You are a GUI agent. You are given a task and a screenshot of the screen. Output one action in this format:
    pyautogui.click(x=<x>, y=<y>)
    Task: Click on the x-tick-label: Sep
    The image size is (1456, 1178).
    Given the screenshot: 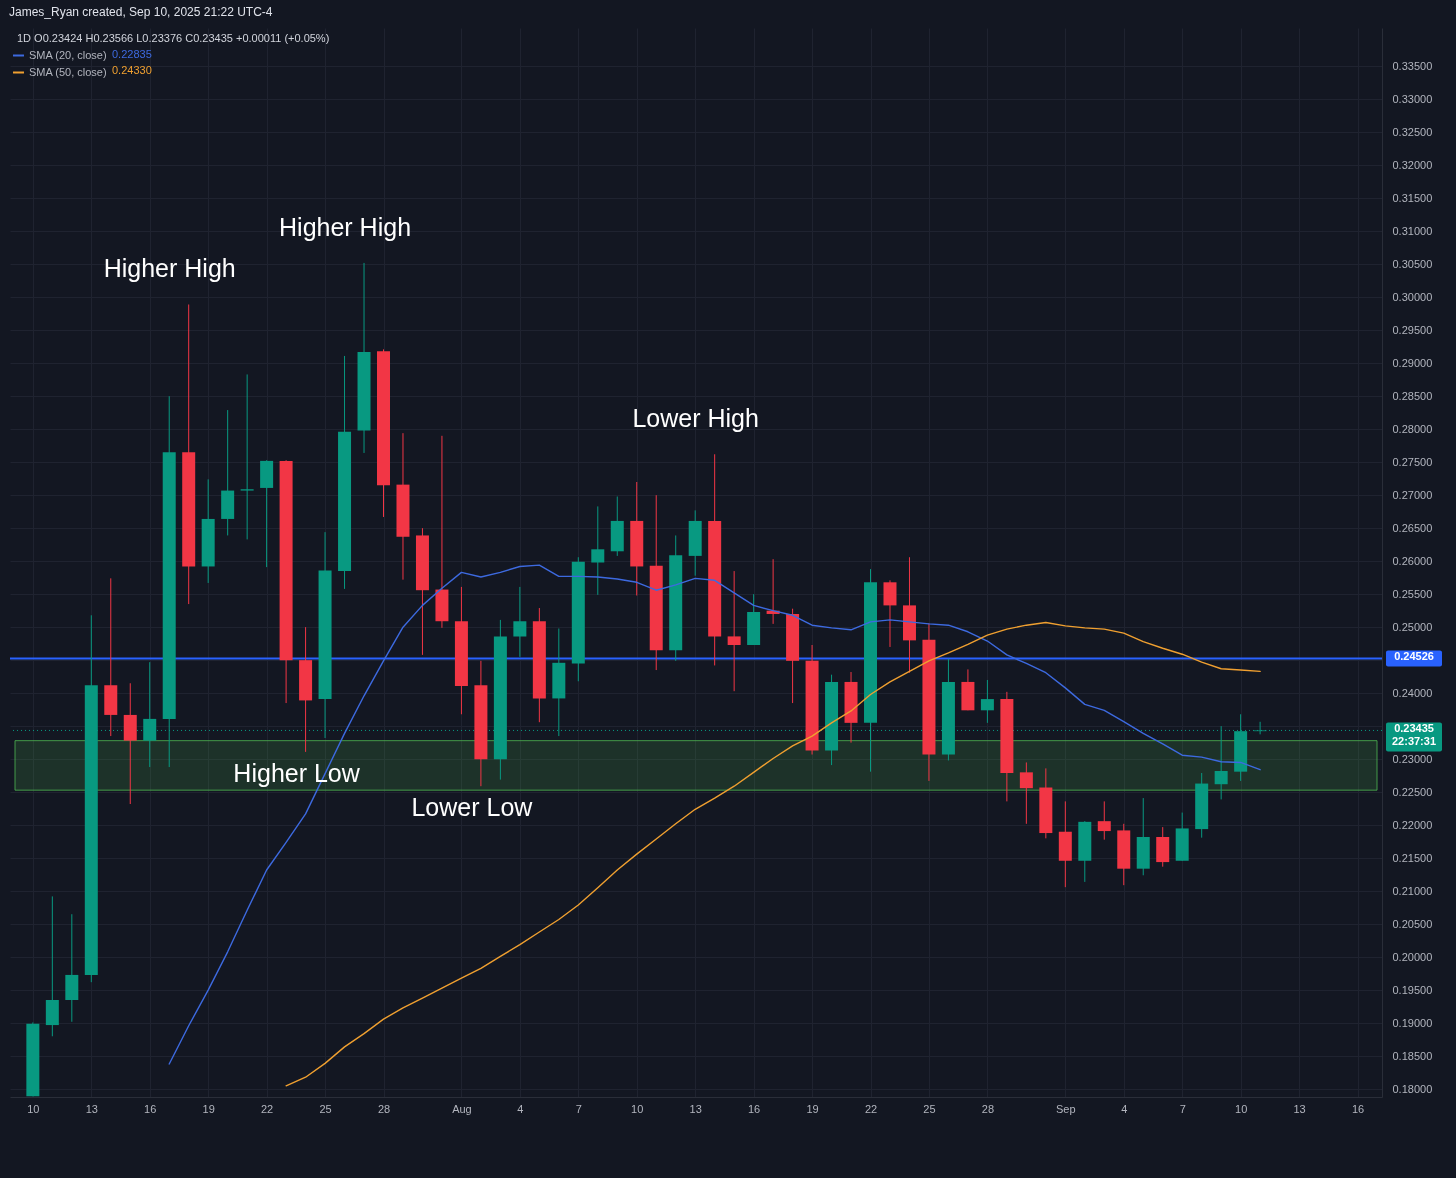 What is the action you would take?
    pyautogui.click(x=1066, y=1108)
    